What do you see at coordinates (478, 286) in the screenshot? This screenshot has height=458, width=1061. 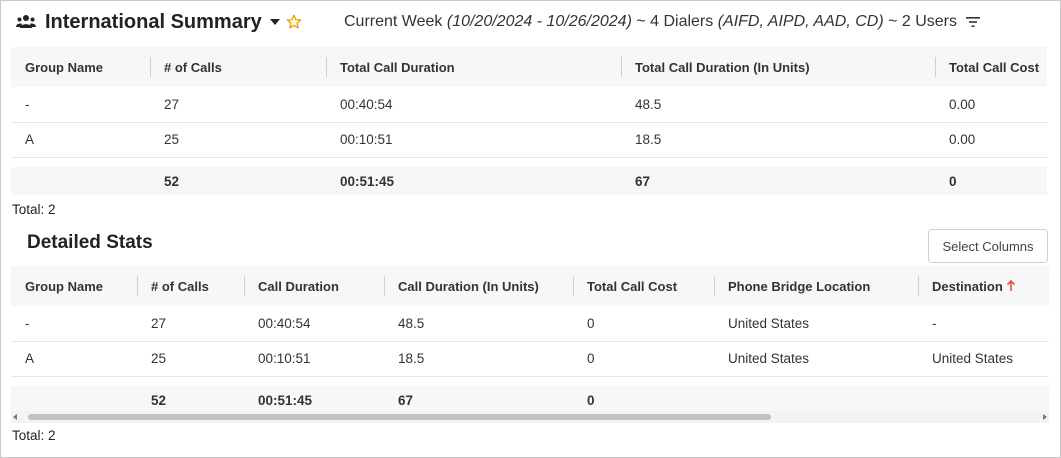 I see `column-header-call-duration-units: Call Duration (In Units)` at bounding box center [478, 286].